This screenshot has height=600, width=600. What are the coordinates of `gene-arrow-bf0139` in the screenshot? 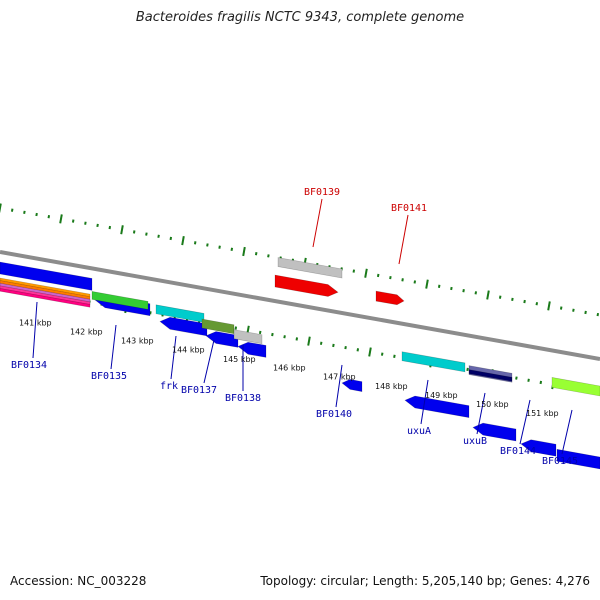 It's located at (306, 285).